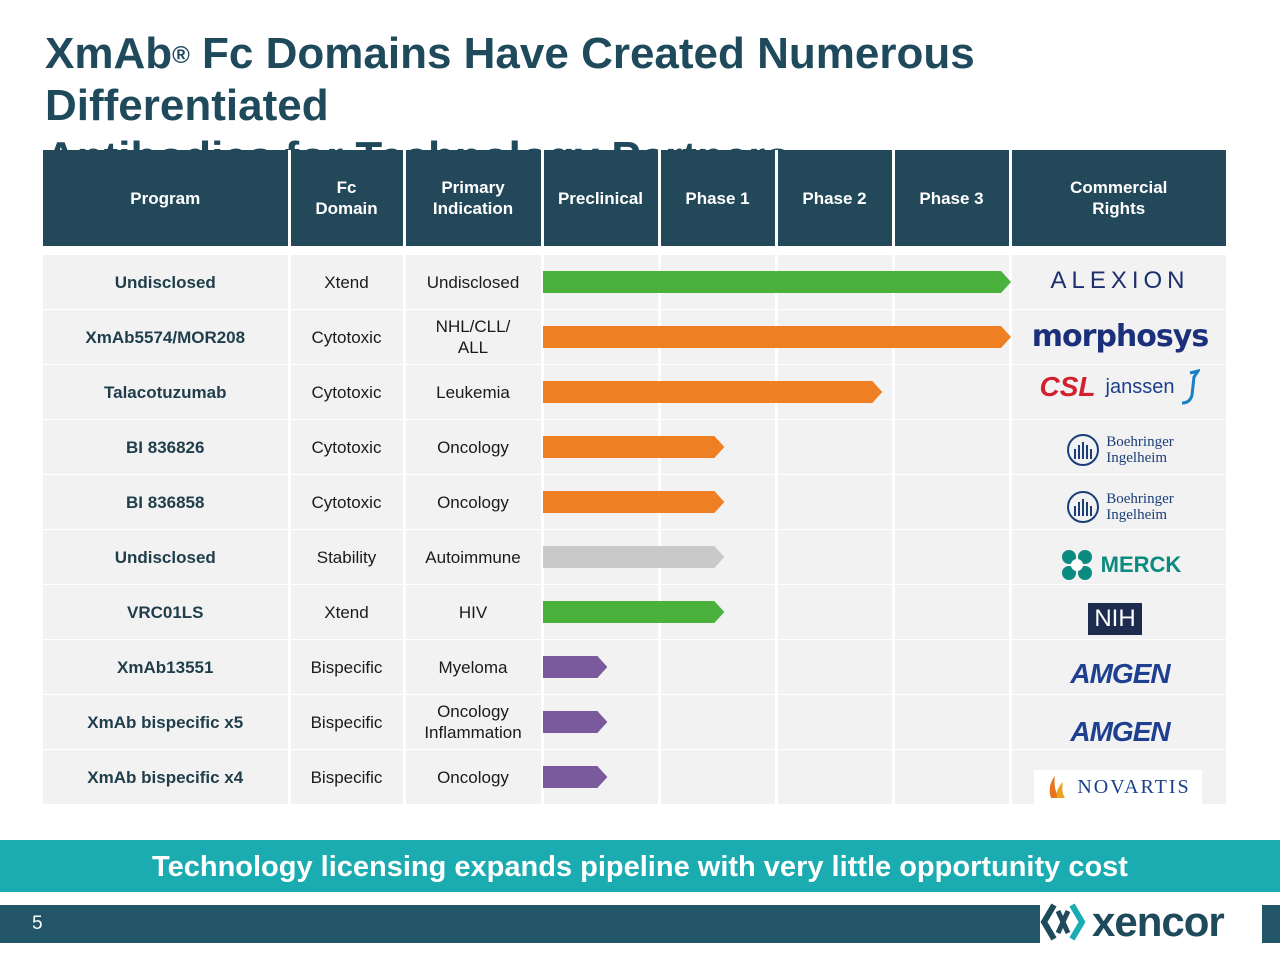 This screenshot has height=960, width=1280. Describe the element at coordinates (166, 502) in the screenshot. I see `program-cell: BI 836858` at that location.